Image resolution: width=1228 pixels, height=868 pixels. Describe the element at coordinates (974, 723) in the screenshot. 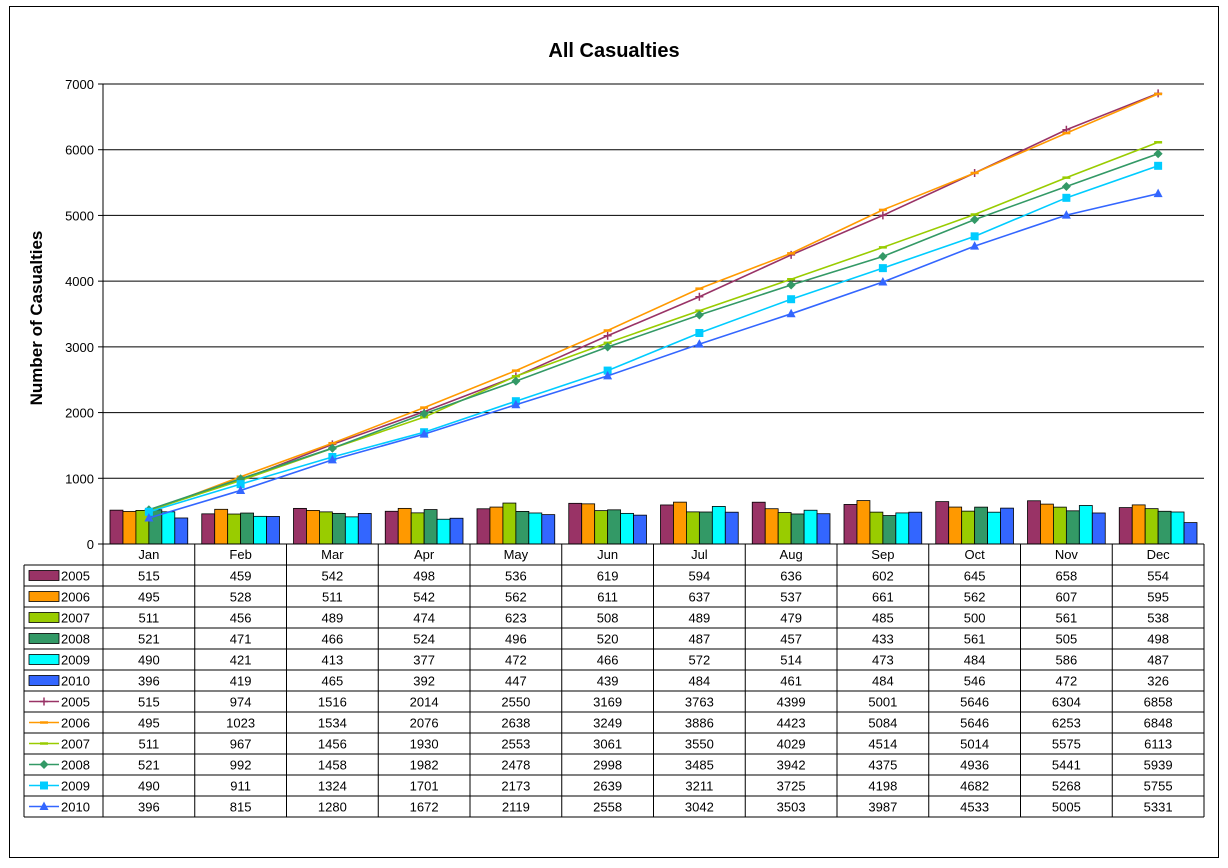

I see `table-cell: 5646` at that location.